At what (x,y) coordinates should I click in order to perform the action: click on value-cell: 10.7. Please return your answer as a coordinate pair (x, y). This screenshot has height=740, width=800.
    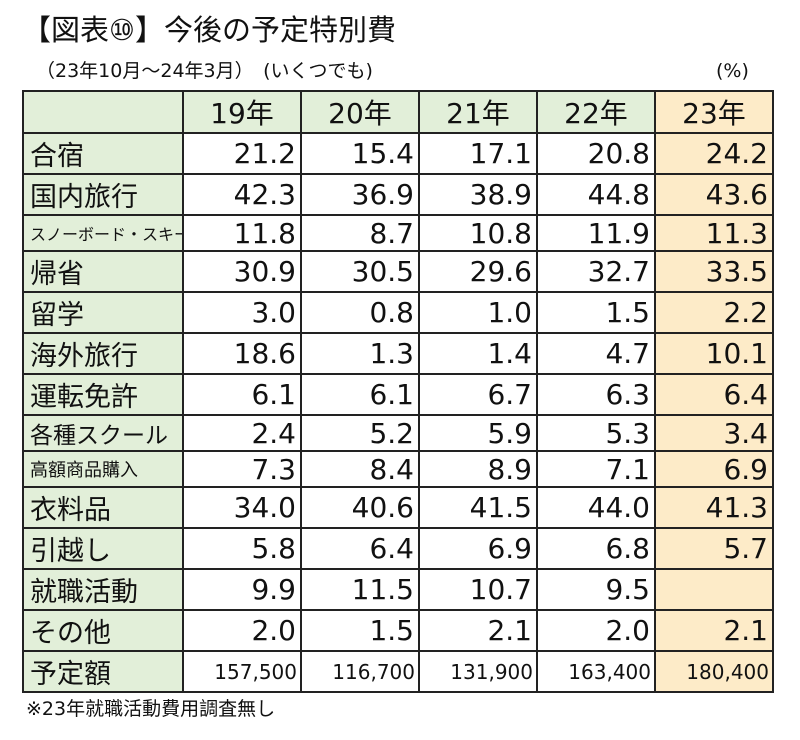
    Looking at the image, I should click on (478, 589).